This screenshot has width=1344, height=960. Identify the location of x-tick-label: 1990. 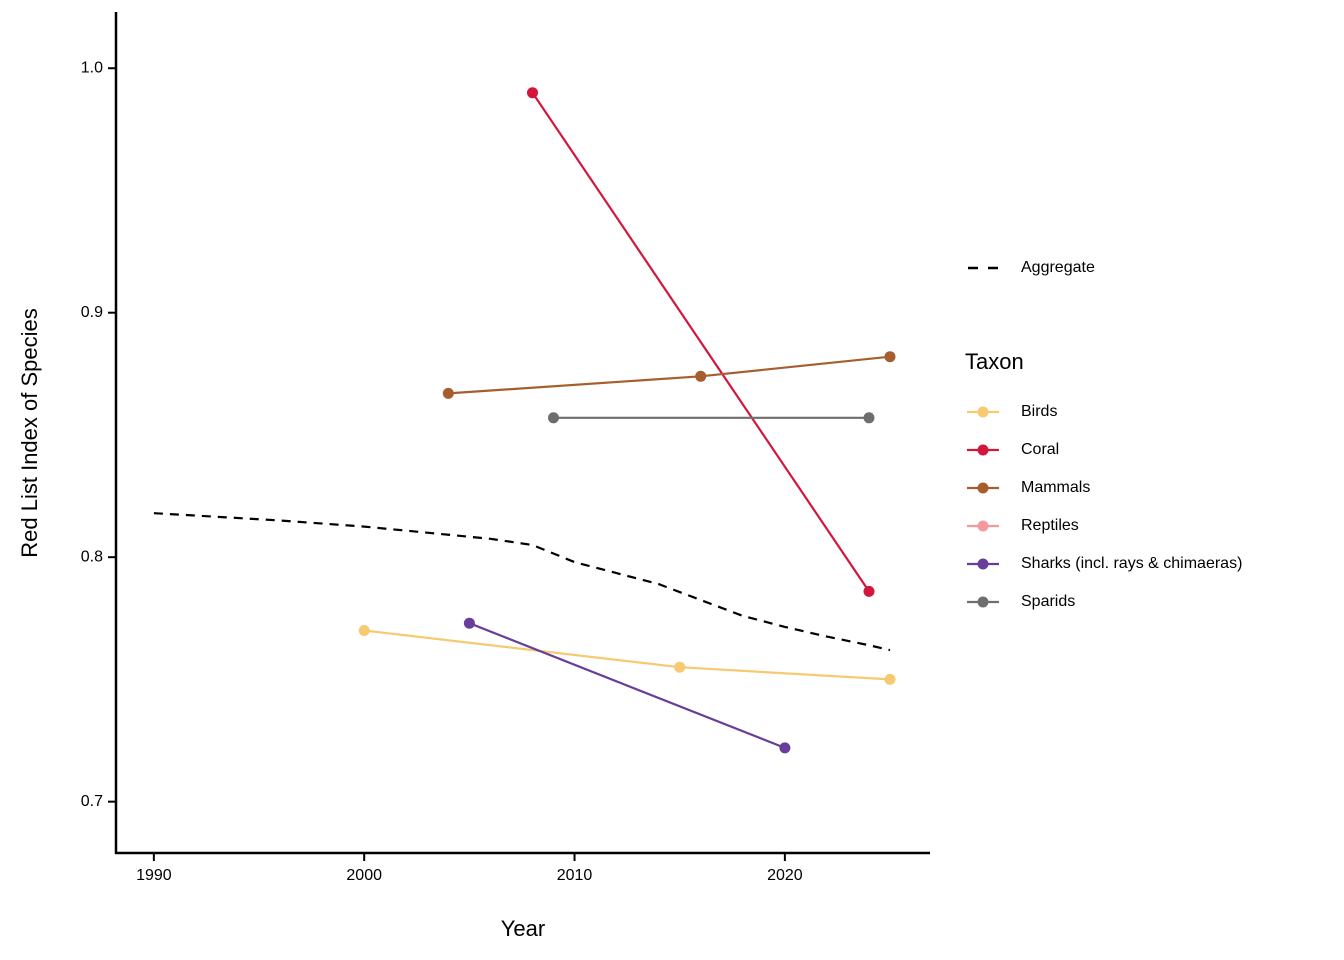
(154, 875).